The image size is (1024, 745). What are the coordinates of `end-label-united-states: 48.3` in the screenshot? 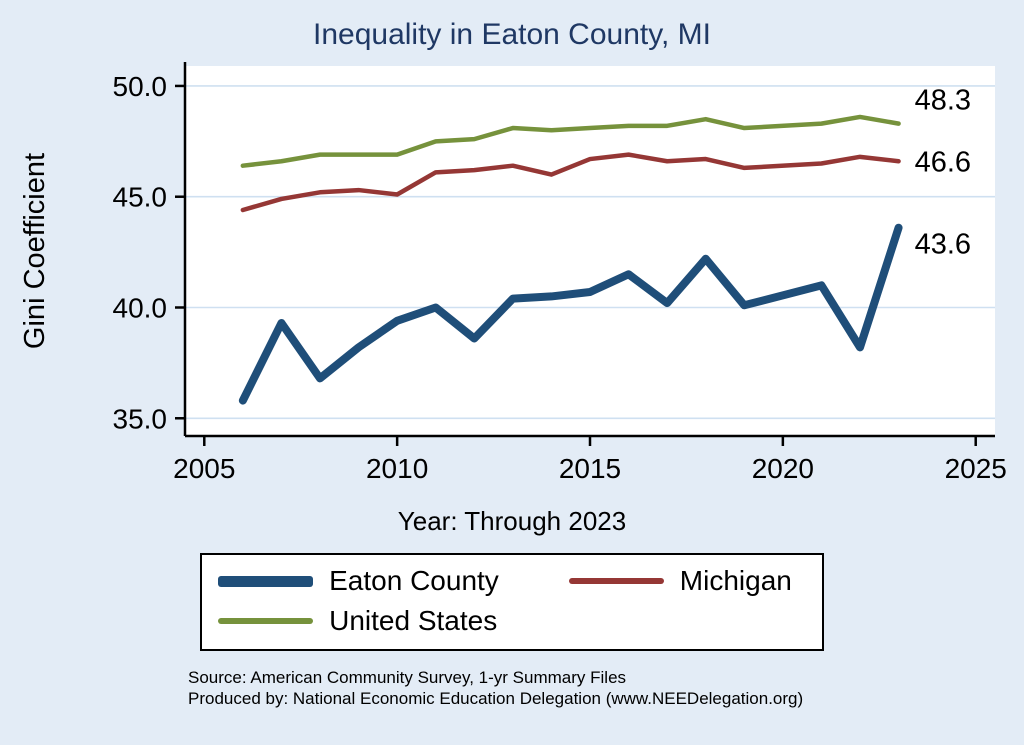 It's located at (943, 101).